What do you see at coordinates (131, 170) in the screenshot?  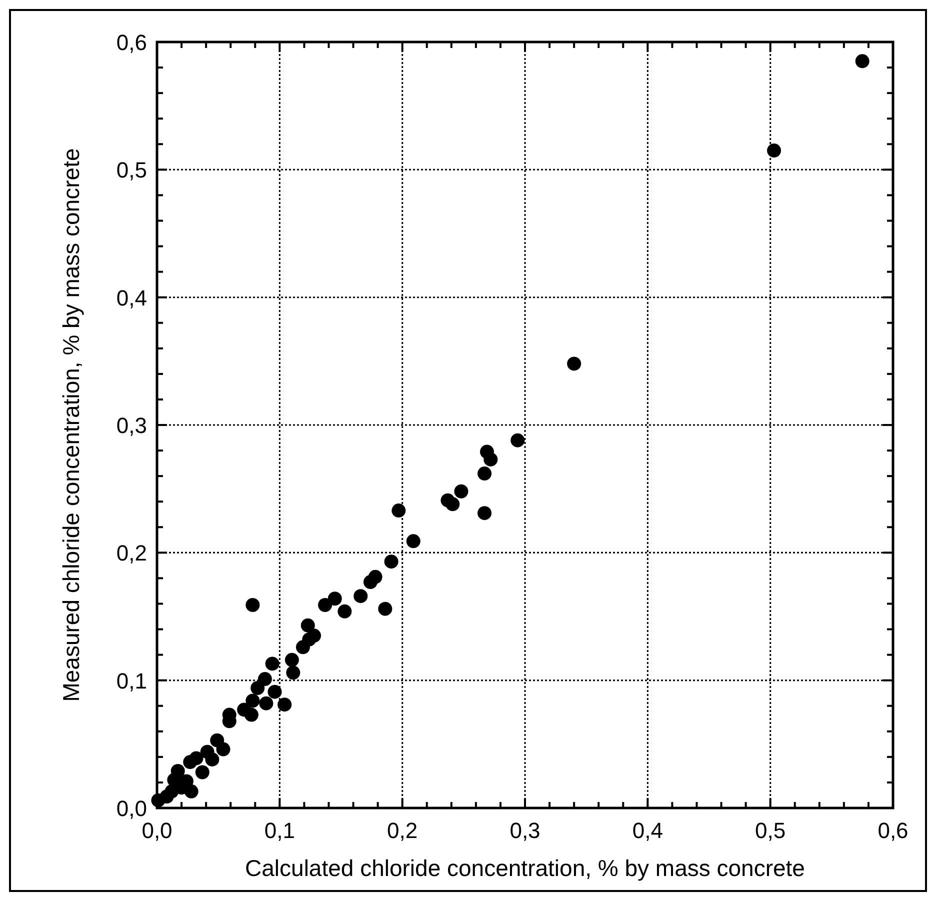 I see `y-tick-label: 0,5` at bounding box center [131, 170].